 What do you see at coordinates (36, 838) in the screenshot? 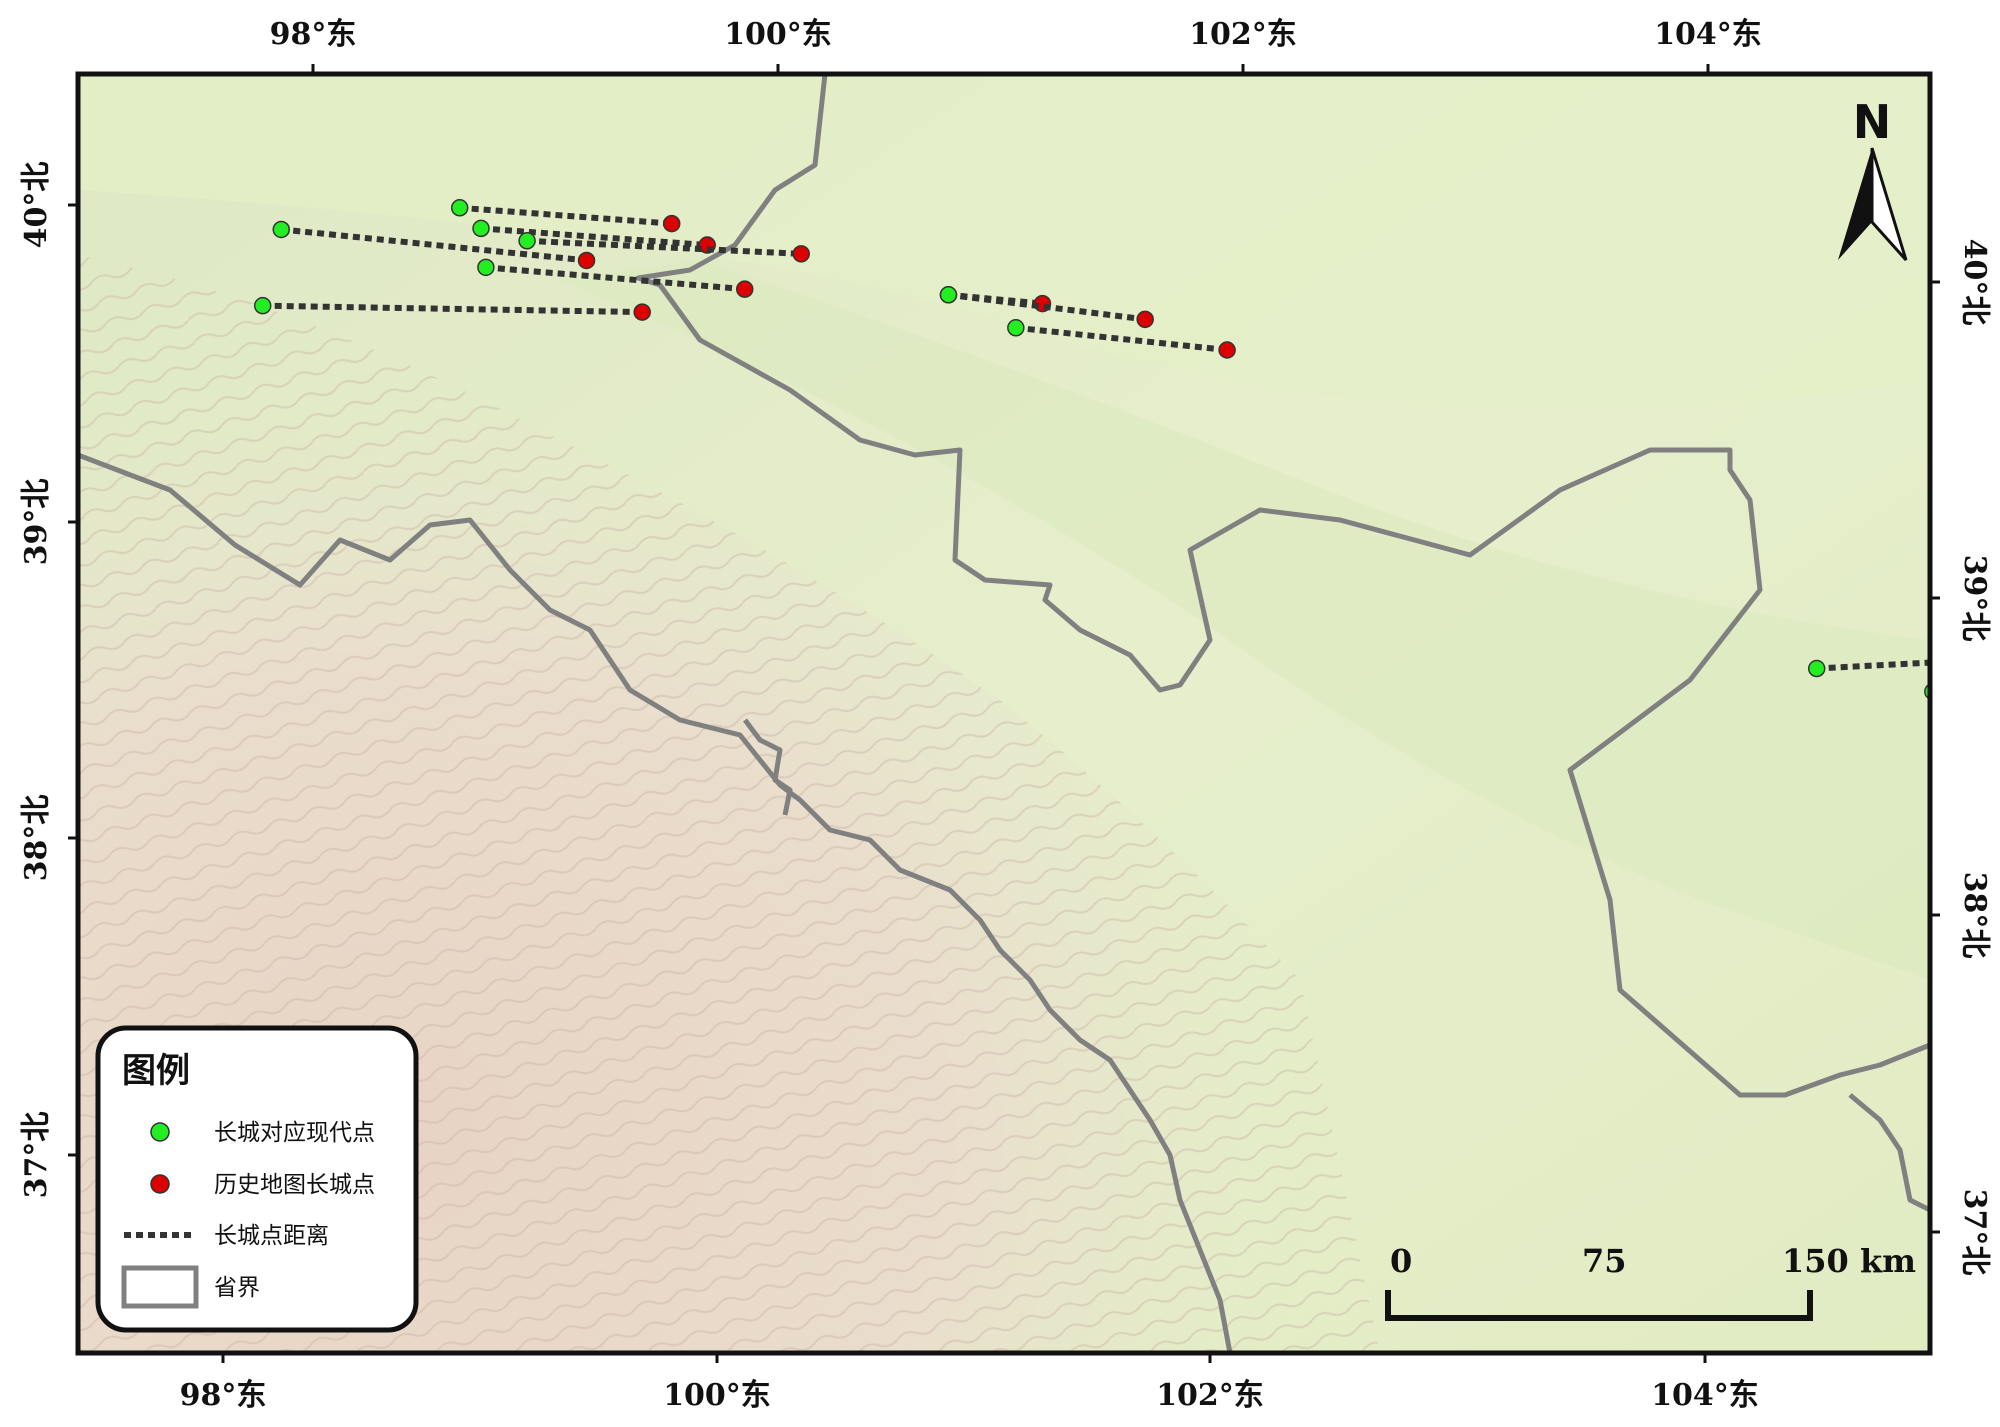
I see `left-tick-label: 38°北` at bounding box center [36, 838].